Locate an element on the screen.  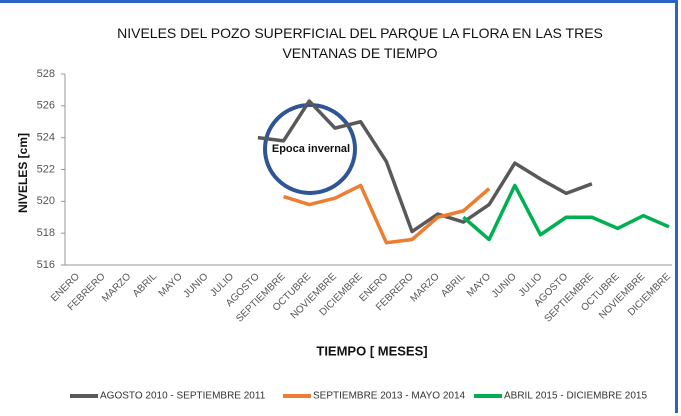
x-axis-label: TIEMPO [ MESES] is located at coordinates (371, 350).